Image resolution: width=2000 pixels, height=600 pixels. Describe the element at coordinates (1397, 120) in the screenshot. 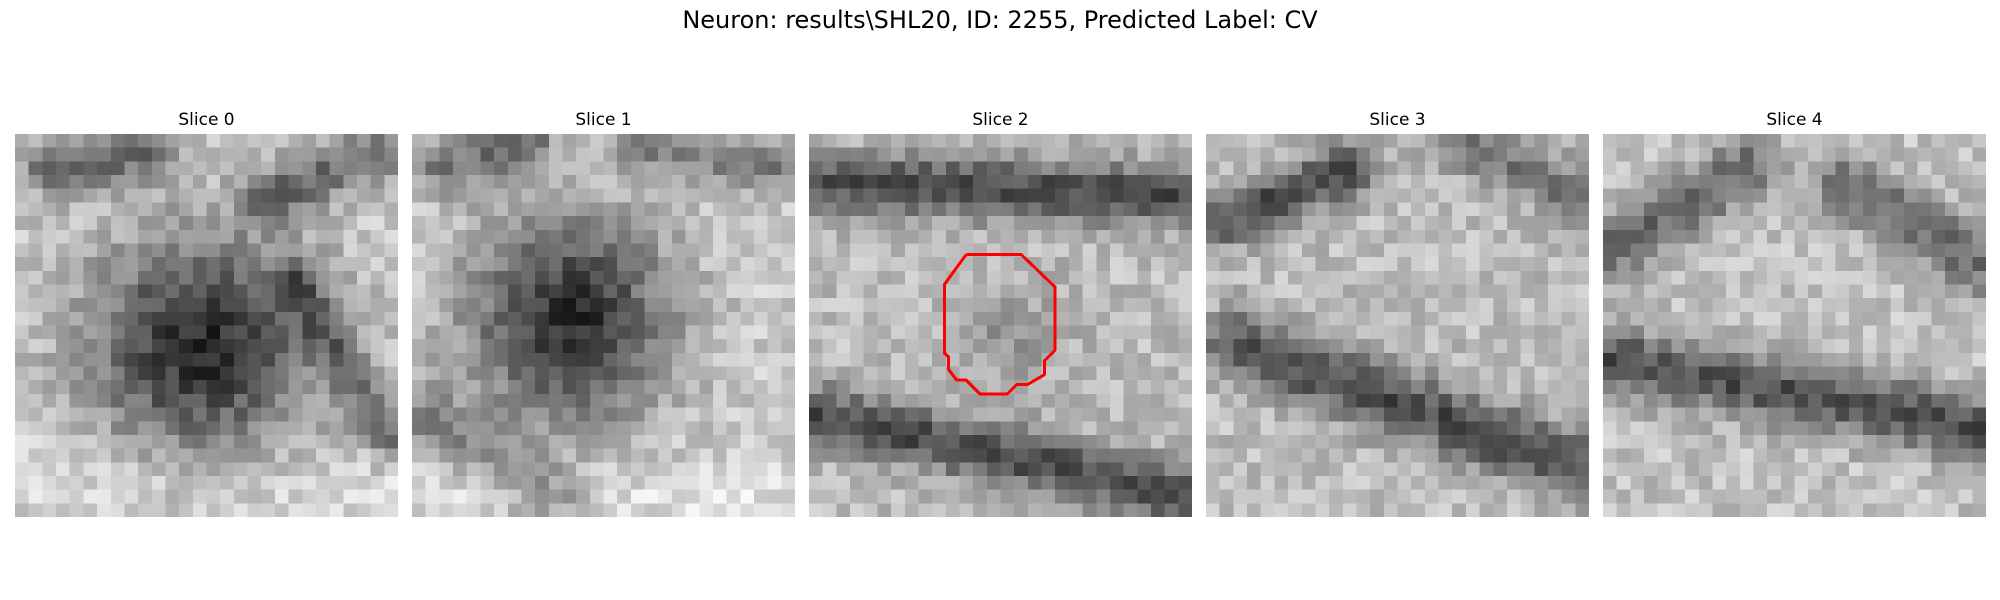

I see `slice-title-3: Slice 3` at that location.